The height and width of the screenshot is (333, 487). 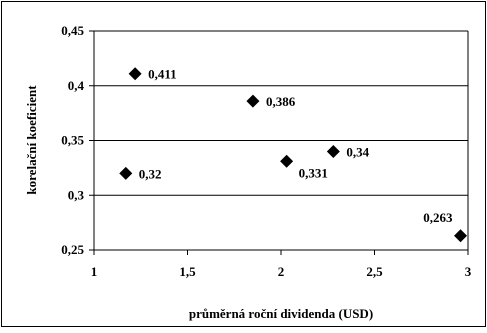 What do you see at coordinates (187, 271) in the screenshot?
I see `x-tick-label: 1,5` at bounding box center [187, 271].